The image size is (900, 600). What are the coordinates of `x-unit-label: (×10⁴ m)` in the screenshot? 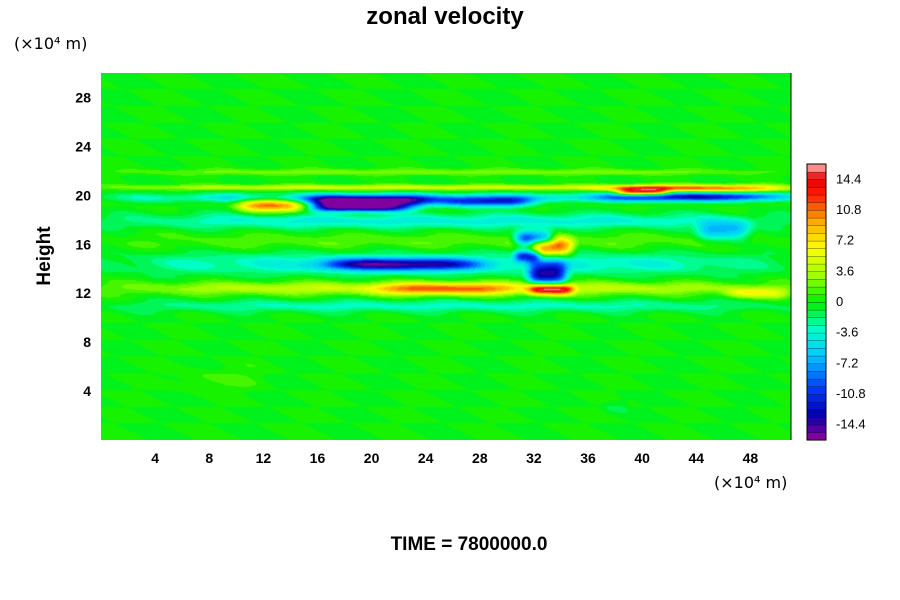 It's located at (750, 482).